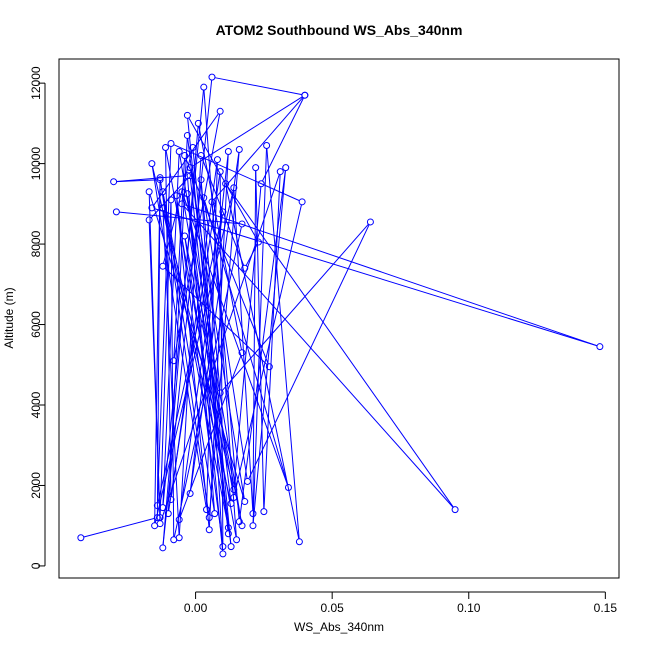 This screenshot has width=650, height=650. What do you see at coordinates (36, 324) in the screenshot?
I see `y-tick-label: 6000` at bounding box center [36, 324].